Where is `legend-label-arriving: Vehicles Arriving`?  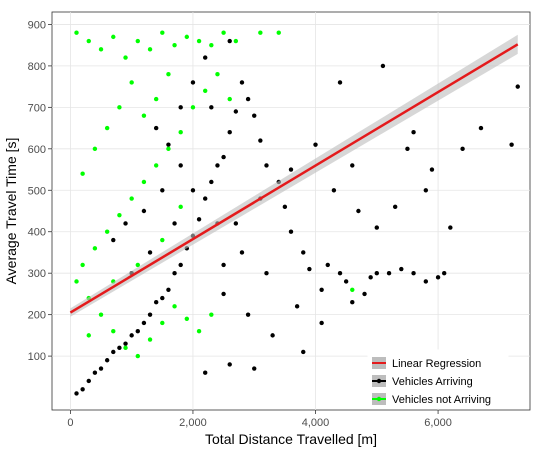 legend-label-arriving: Vehicles Arriving is located at coordinates (432, 382).